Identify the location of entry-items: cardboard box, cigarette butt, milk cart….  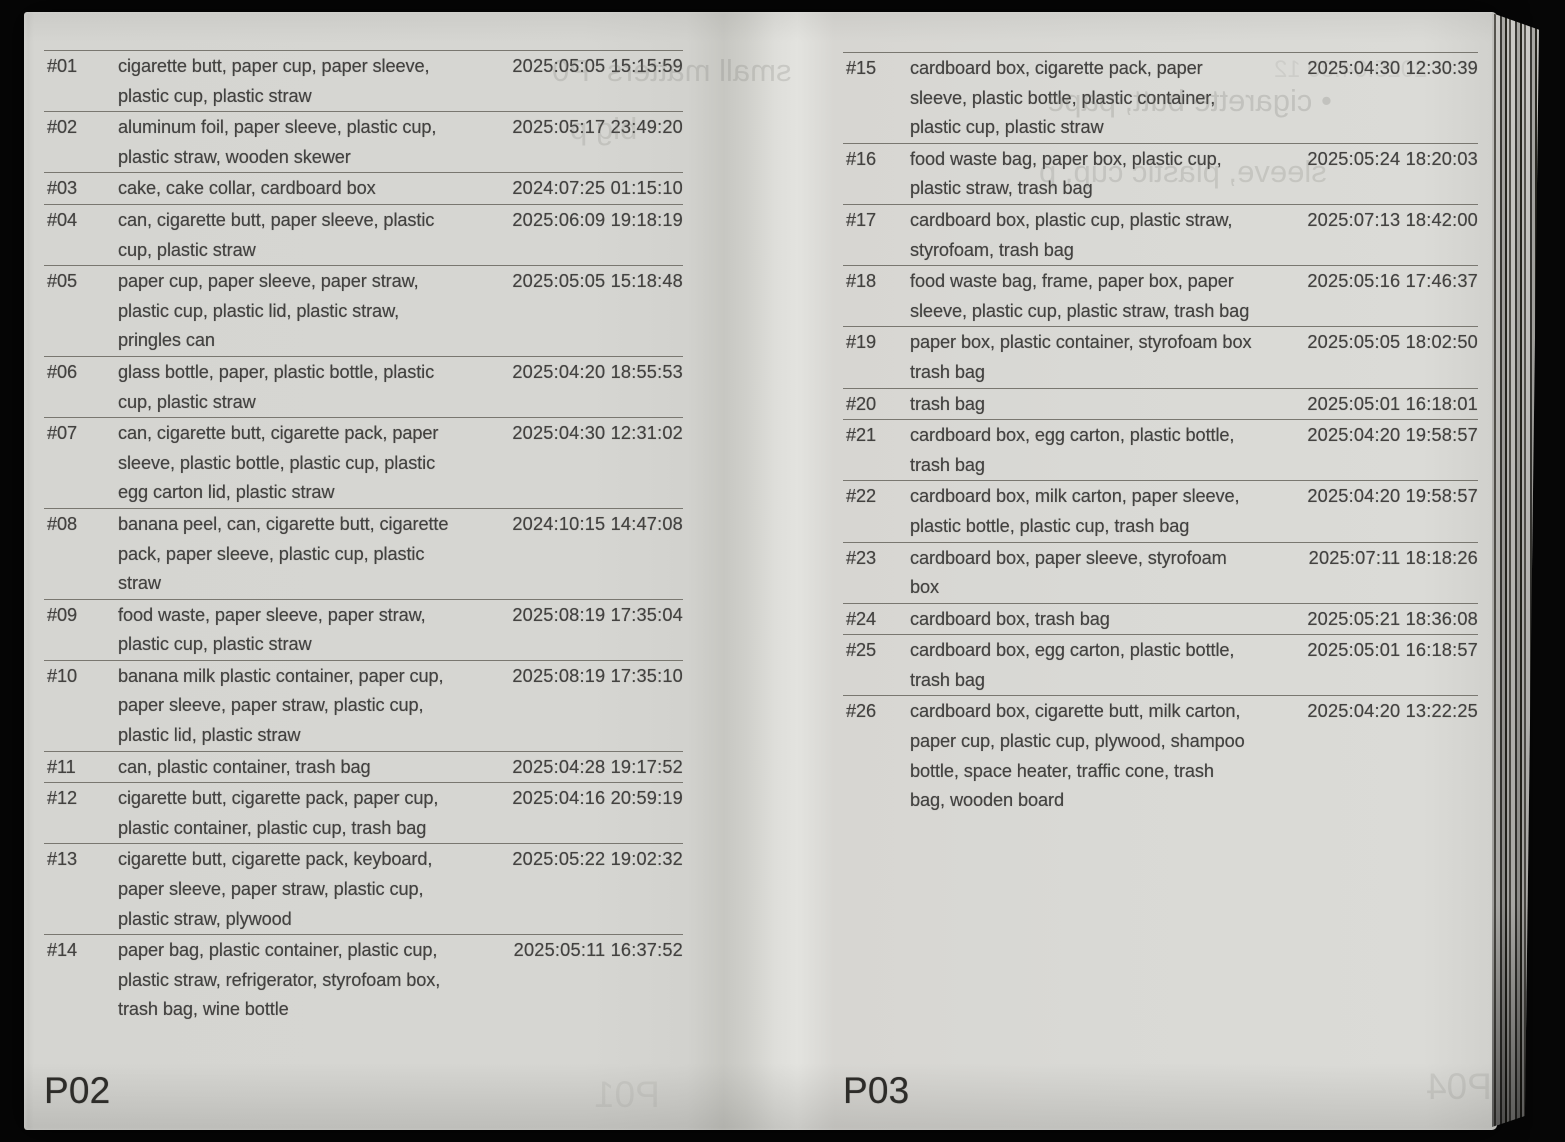
(1077, 756).